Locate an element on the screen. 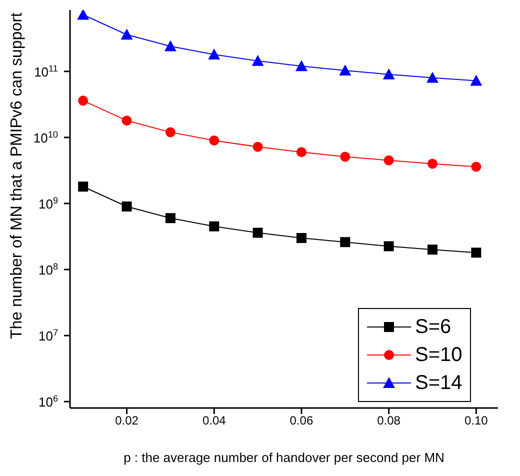  y-tick-label: 10$^{7}$ is located at coordinates (48, 336).